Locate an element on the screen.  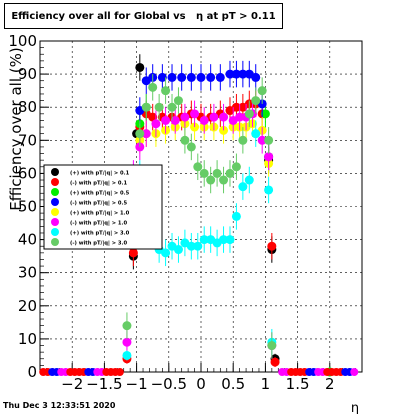
legend-entry: (+) with pT/|q| > 0.5 is located at coordinates (100, 194).